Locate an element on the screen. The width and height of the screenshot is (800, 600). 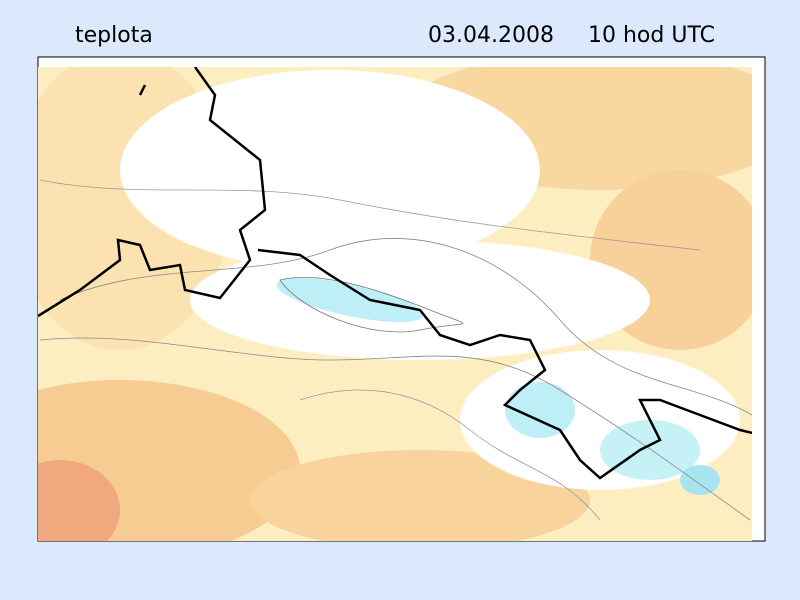
date: 03.04.2008 is located at coordinates (491, 35).